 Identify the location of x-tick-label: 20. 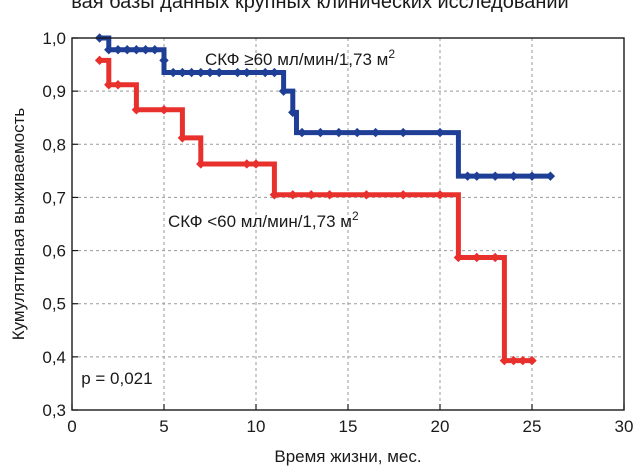
(440, 426).